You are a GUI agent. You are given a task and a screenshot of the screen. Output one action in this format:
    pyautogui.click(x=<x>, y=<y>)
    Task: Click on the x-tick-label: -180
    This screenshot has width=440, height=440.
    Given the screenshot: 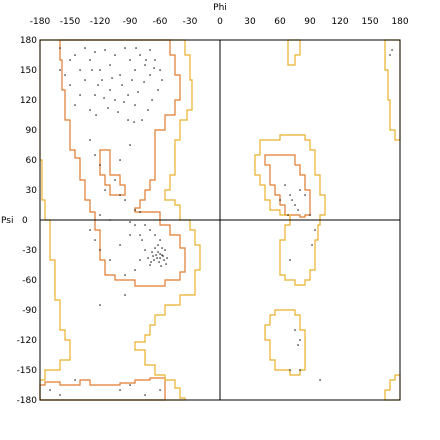 What is the action you would take?
    pyautogui.click(x=40, y=22)
    